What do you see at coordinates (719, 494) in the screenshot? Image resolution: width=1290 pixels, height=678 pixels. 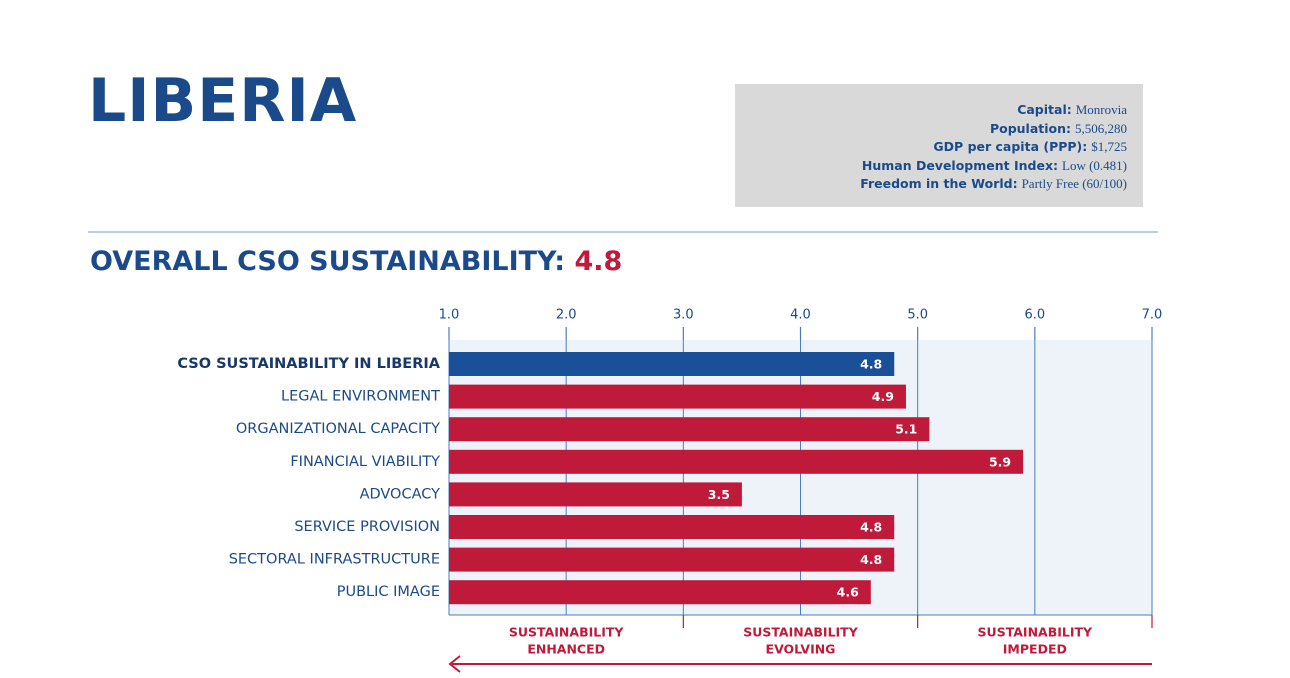 I see `value-label: 3.5` at bounding box center [719, 494].